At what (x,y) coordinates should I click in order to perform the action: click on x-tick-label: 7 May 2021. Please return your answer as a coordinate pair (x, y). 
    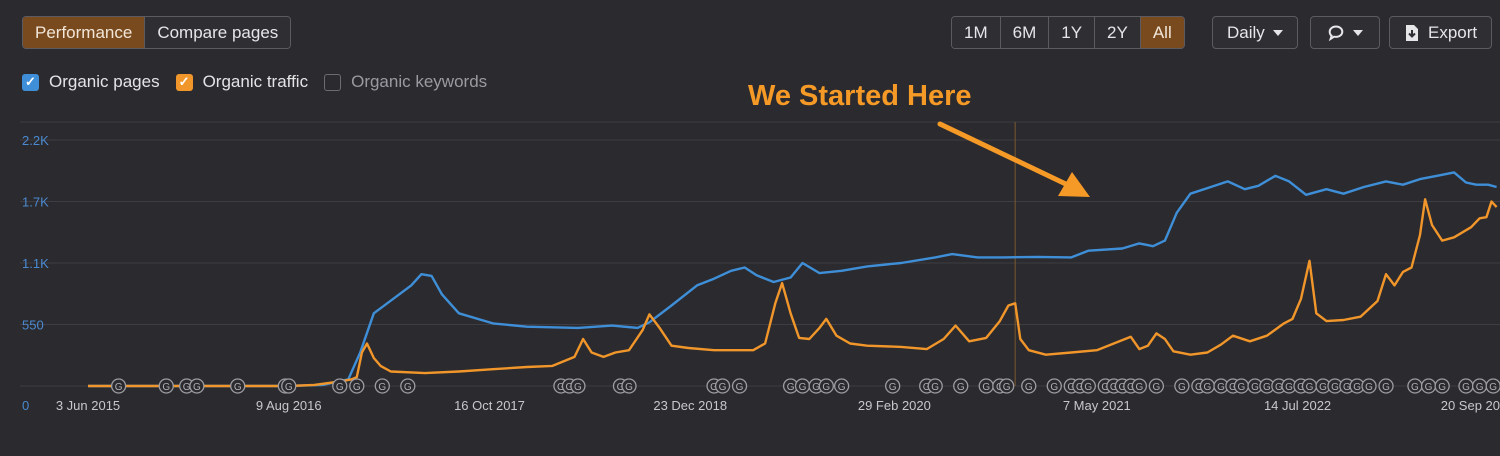
    Looking at the image, I should click on (1097, 405).